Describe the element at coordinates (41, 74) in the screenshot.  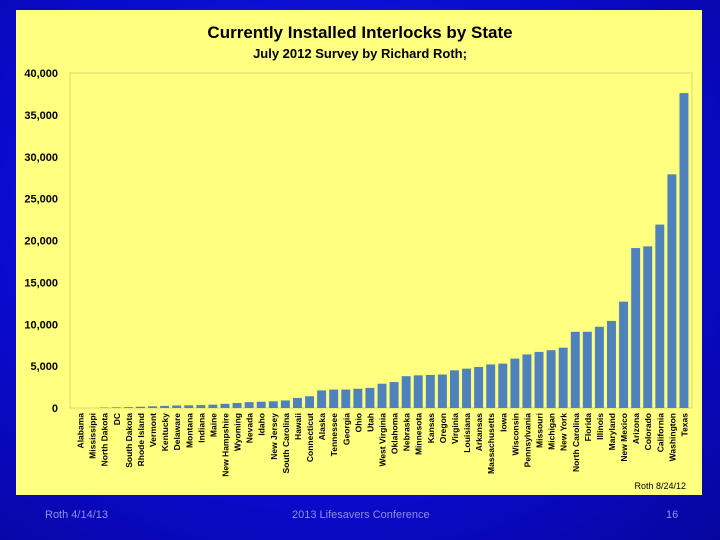
I see `y-tick-label: 40,000` at that location.